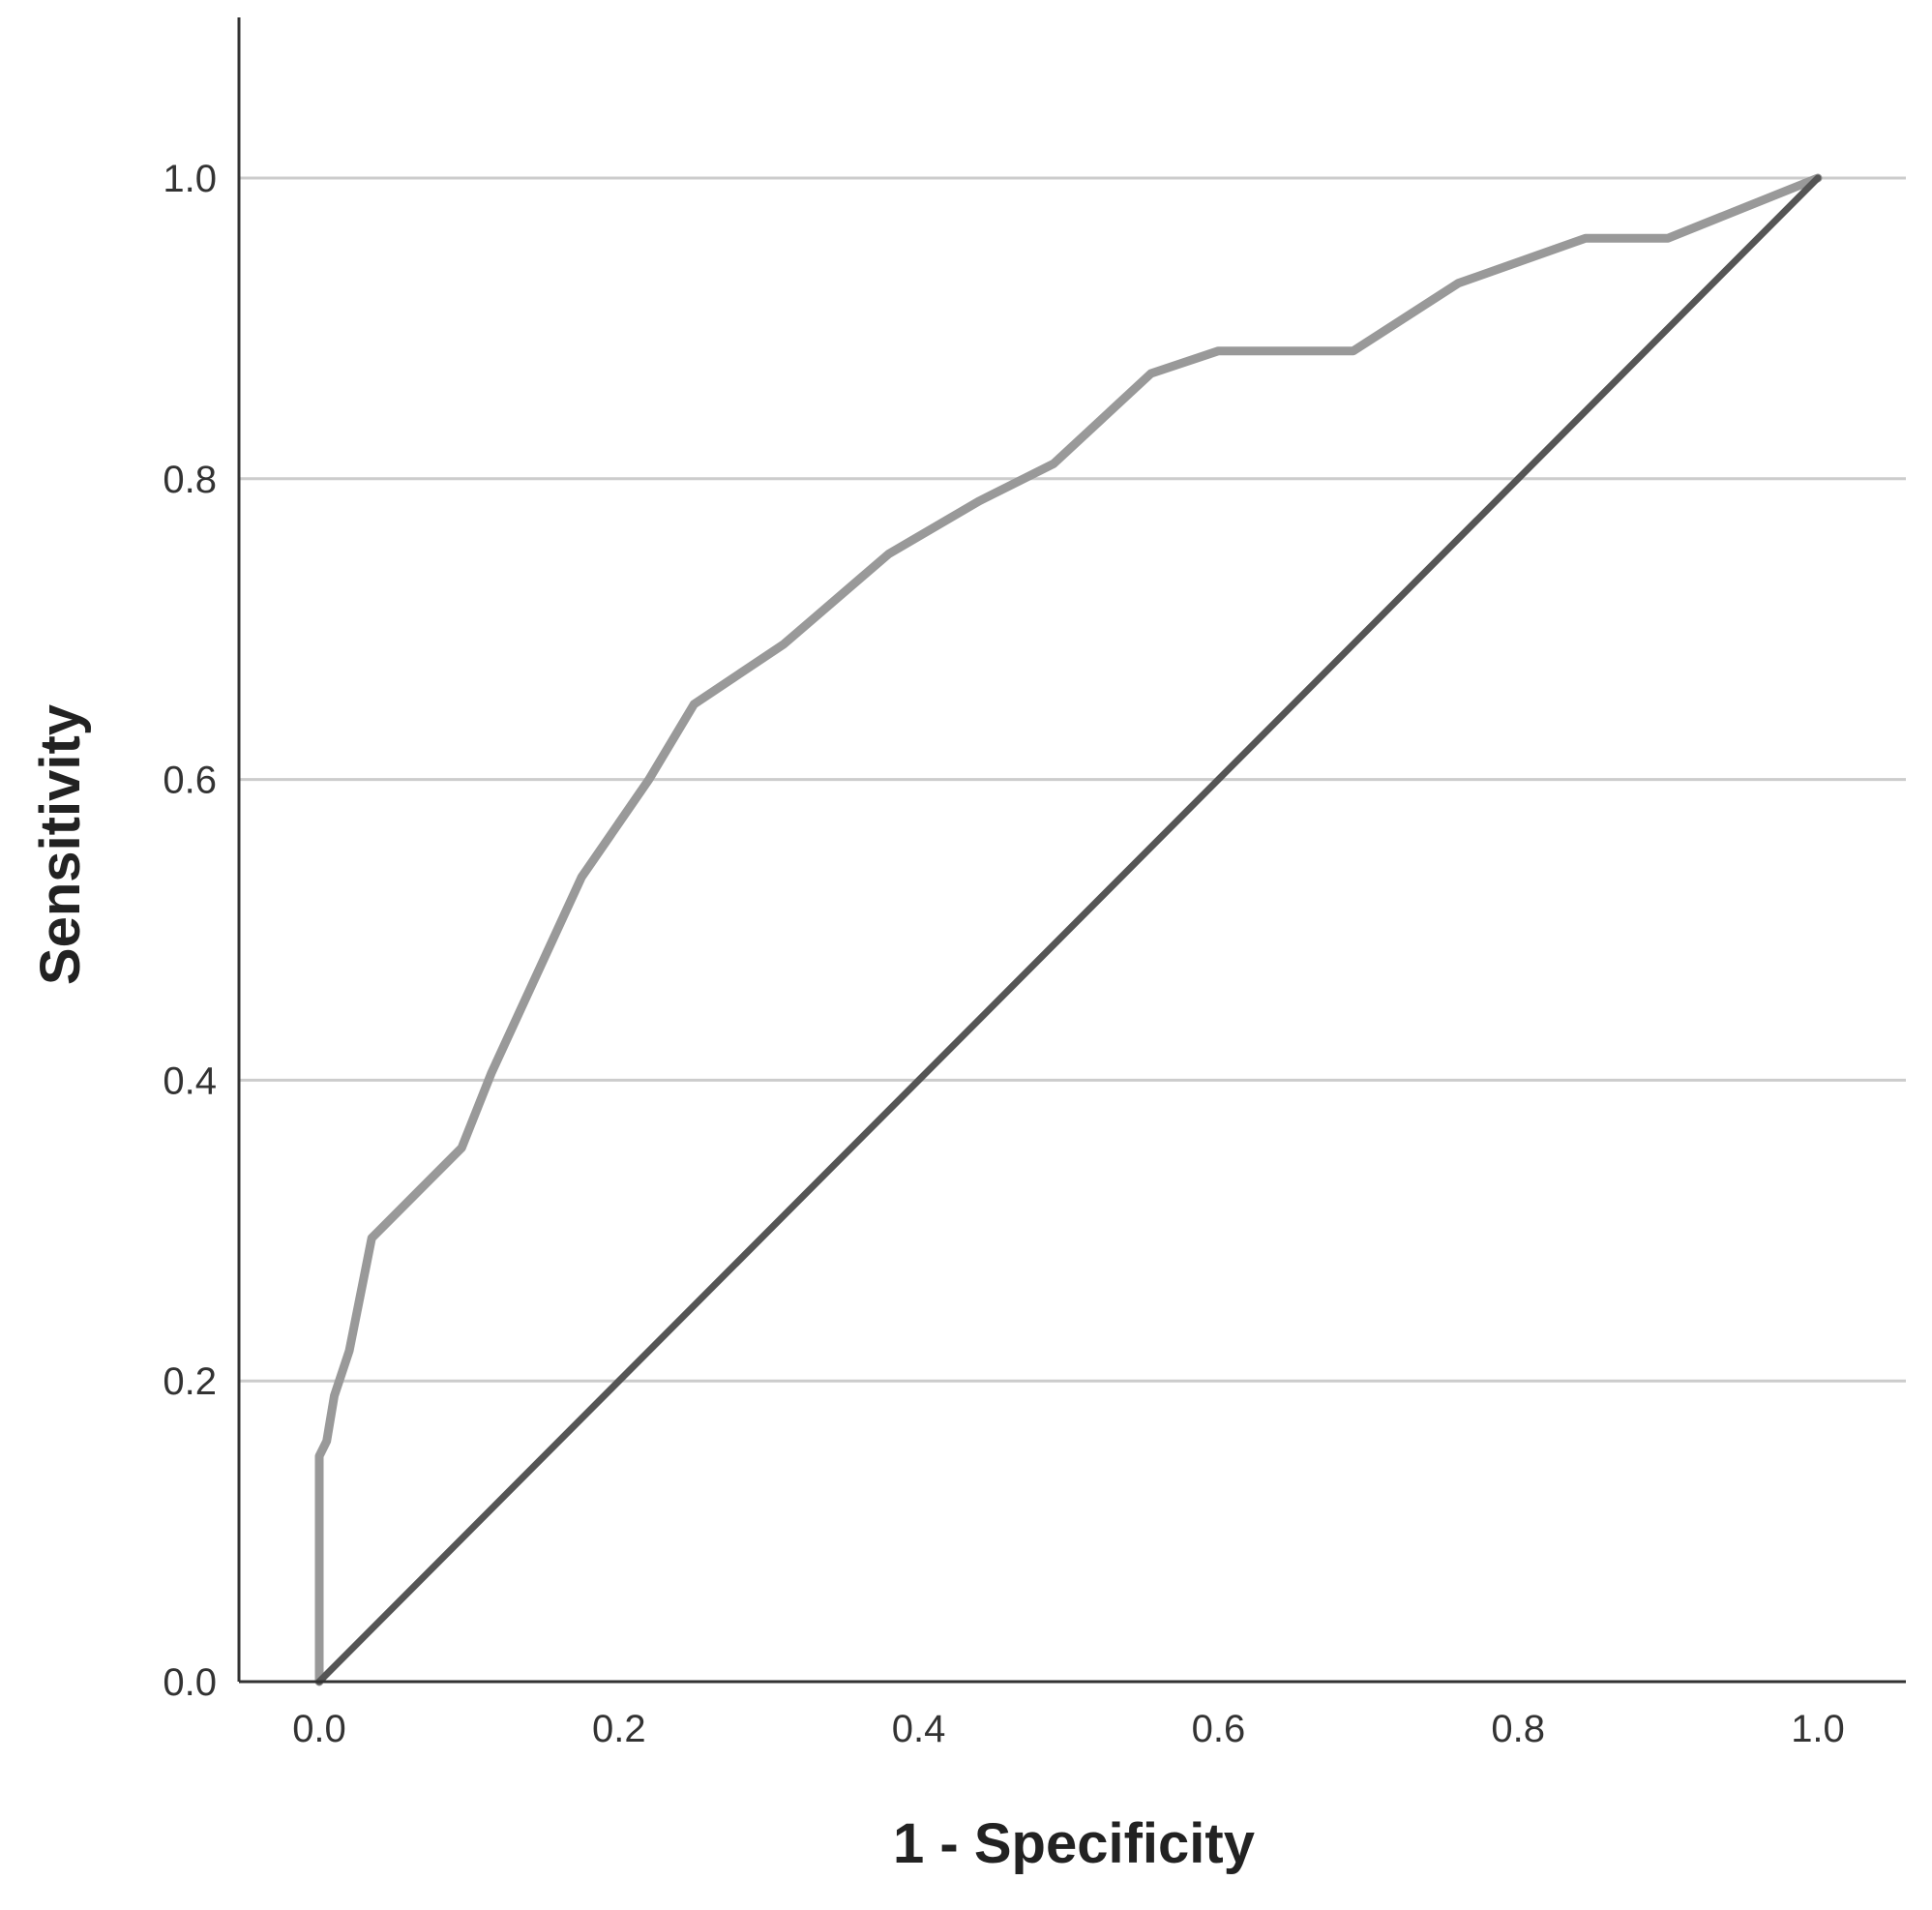 The width and height of the screenshot is (1932, 1910). What do you see at coordinates (190, 1683) in the screenshot?
I see `y-tick-label: 0.0` at bounding box center [190, 1683].